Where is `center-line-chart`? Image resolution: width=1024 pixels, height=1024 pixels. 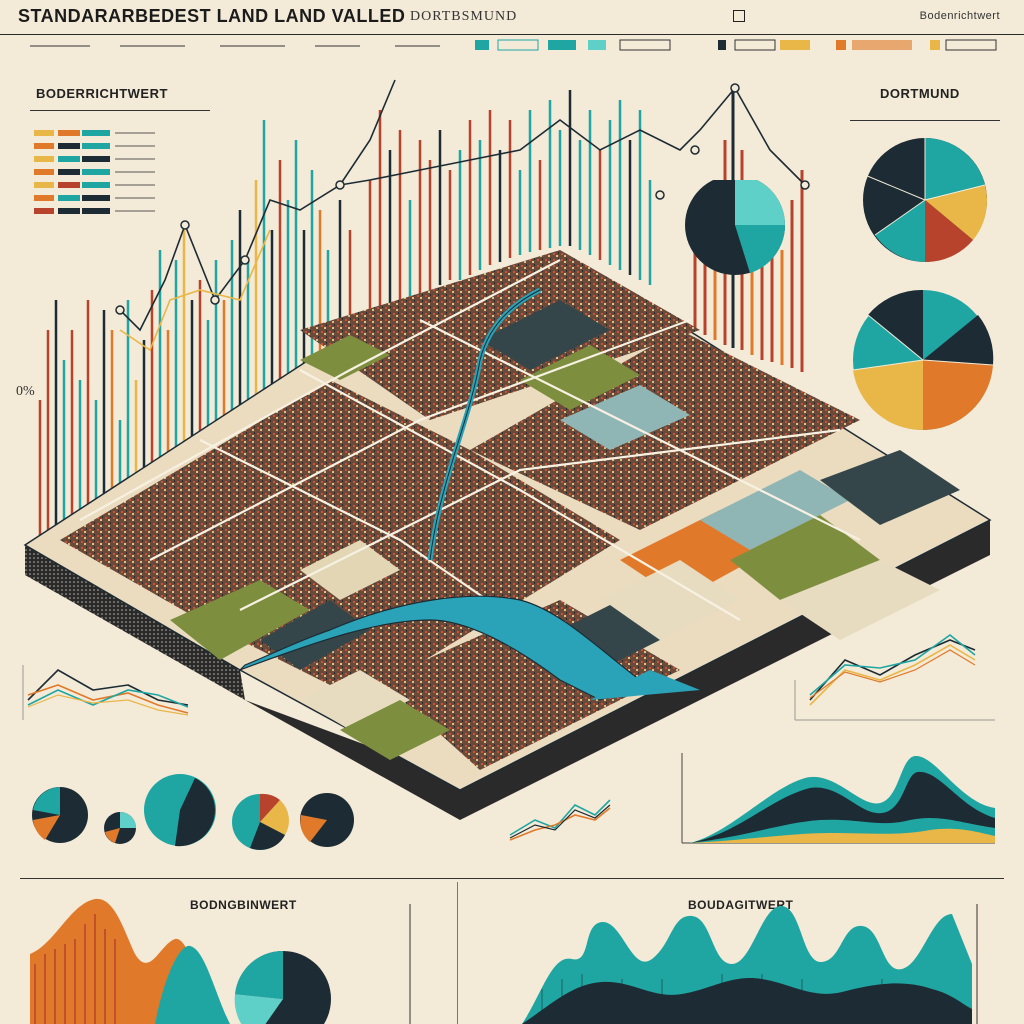
center-line-chart is located at coordinates (560, 820).